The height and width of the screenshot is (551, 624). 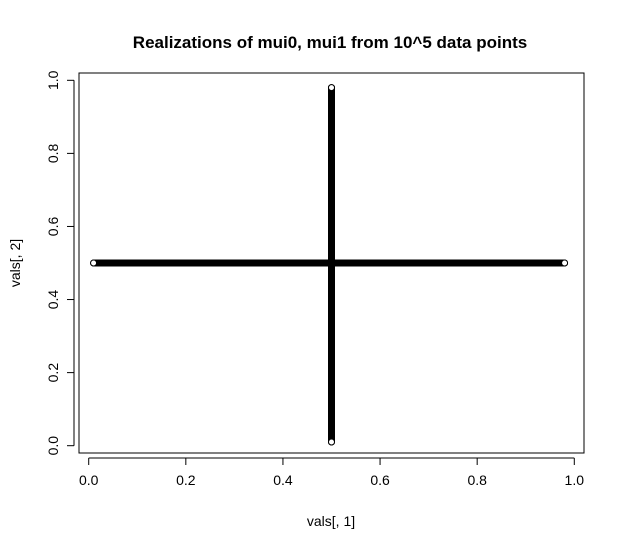 What do you see at coordinates (331, 521) in the screenshot?
I see `x-axis-label: vals[, 1]` at bounding box center [331, 521].